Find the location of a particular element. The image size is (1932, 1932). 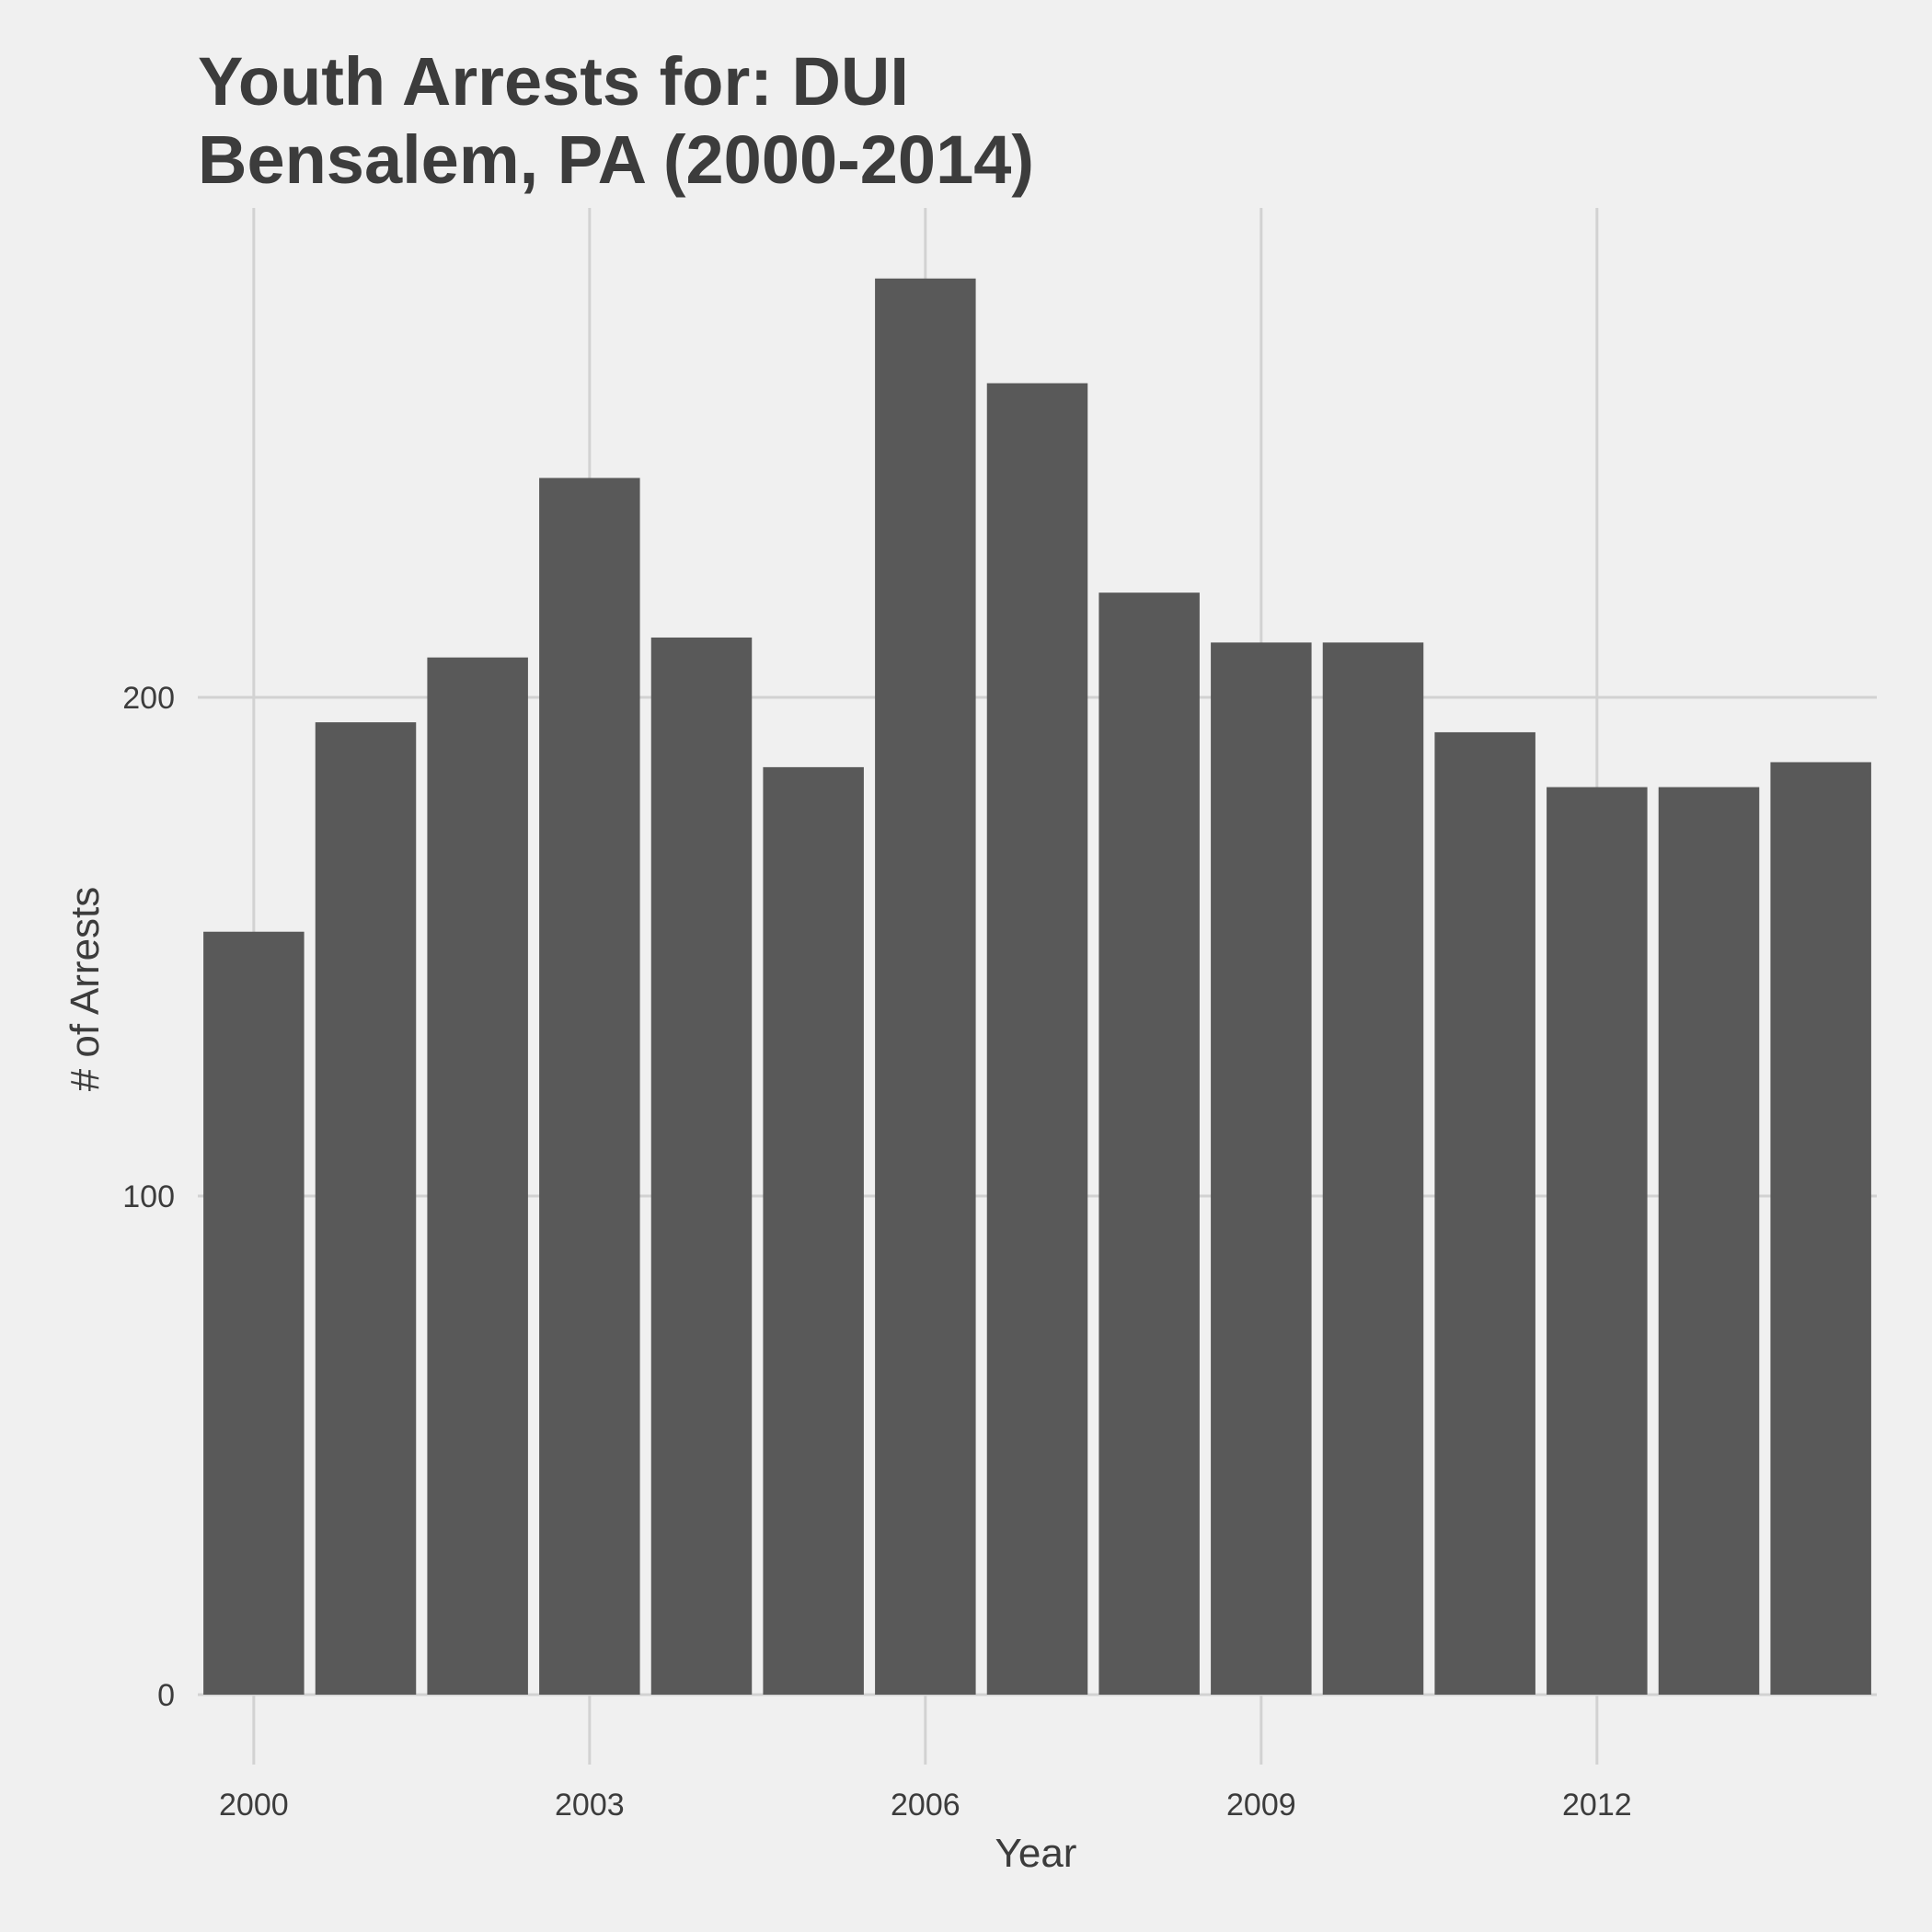

chart-title-line-2: Bensalem, PA (2000-2014) is located at coordinates (616, 159).